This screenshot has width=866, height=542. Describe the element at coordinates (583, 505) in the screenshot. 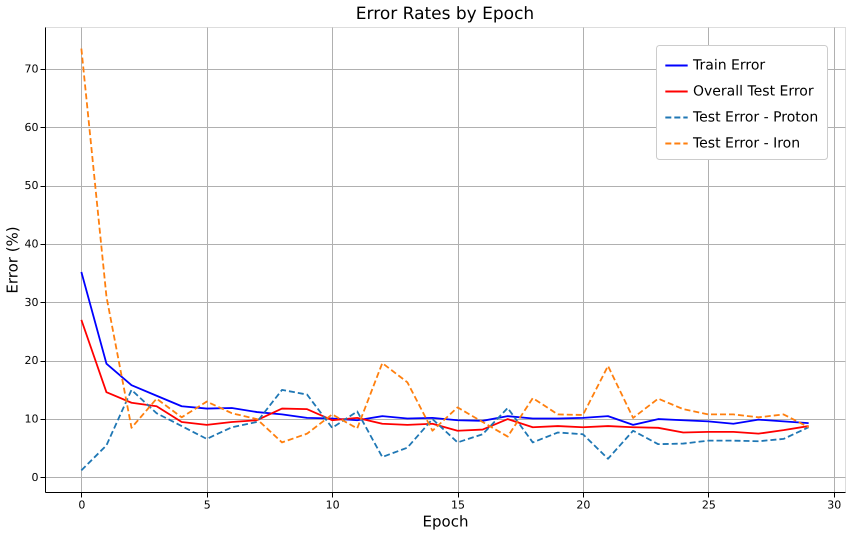

I see `x-tick-label: 20` at that location.